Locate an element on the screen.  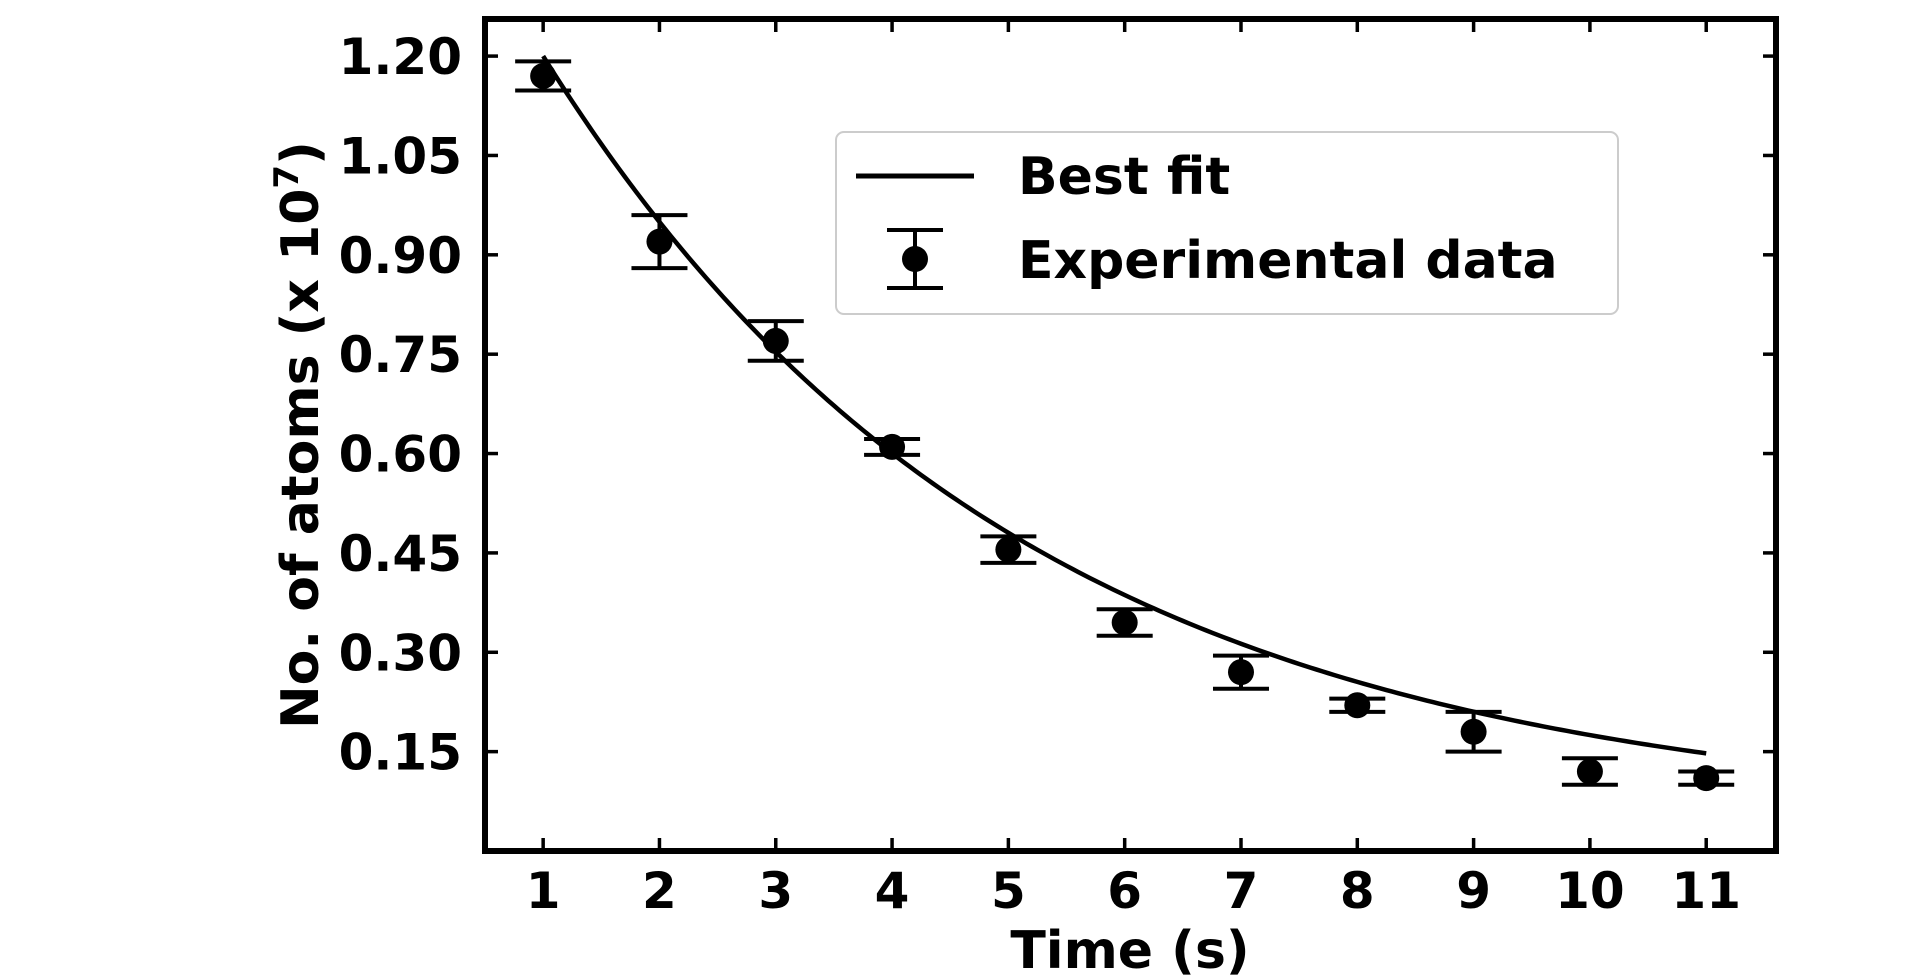
x-axis-label: Time (s) is located at coordinates (1129, 948).